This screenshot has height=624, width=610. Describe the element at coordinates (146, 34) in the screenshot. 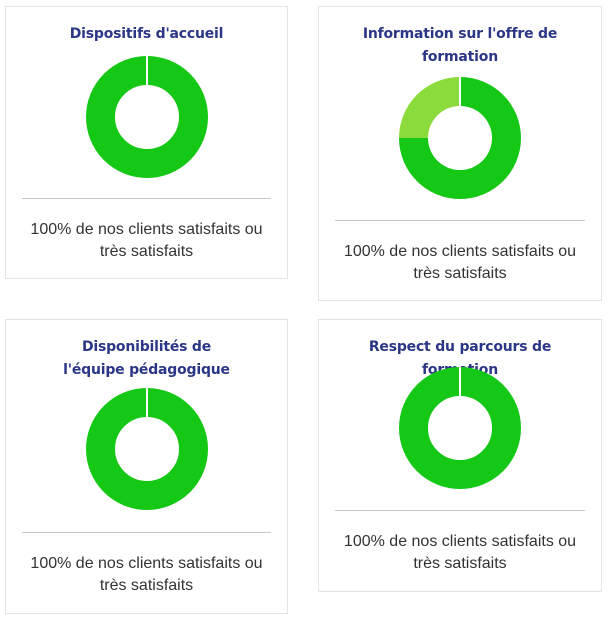

I see `chart-title: Dispositifs d'accueil` at that location.